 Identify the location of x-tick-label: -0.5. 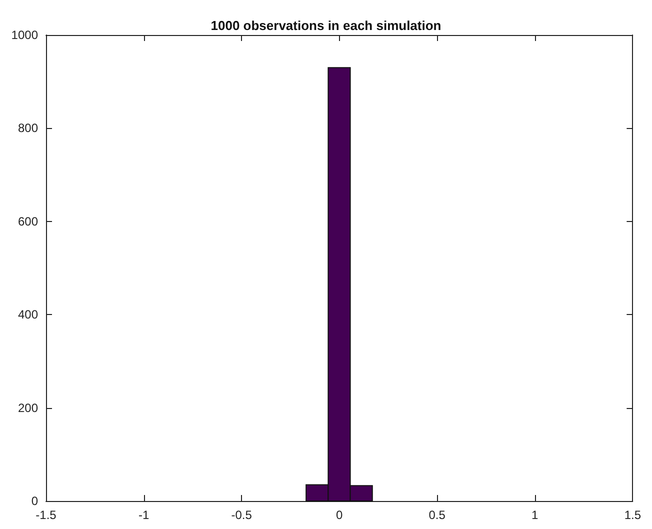
(241, 515).